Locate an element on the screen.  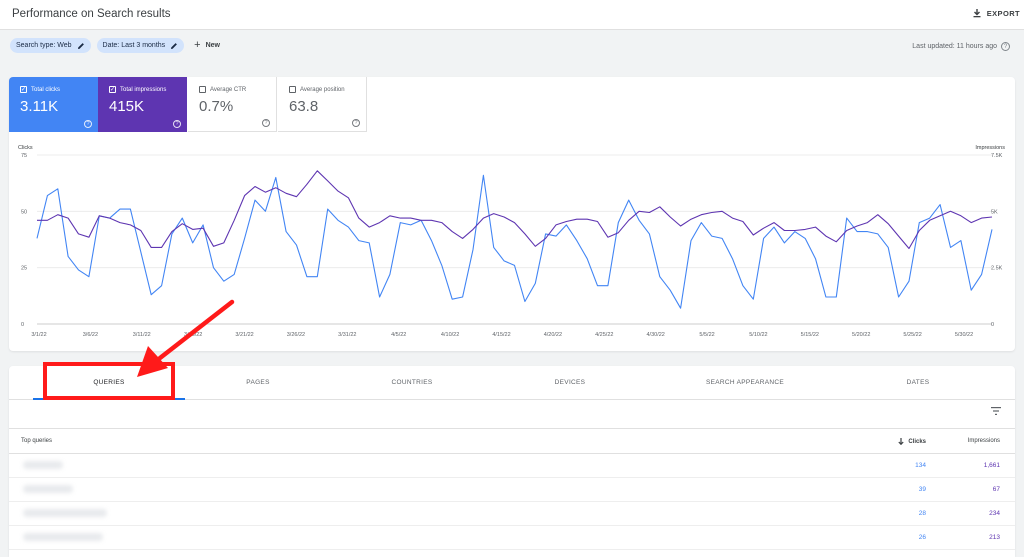
tab-dates: DATES is located at coordinates (918, 382).